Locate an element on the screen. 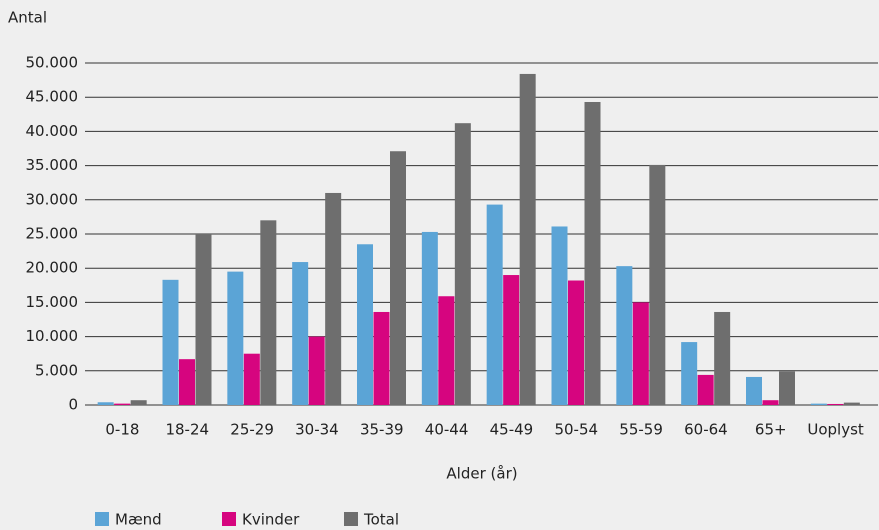  y-tick-label: 5.000 is located at coordinates (56, 370).